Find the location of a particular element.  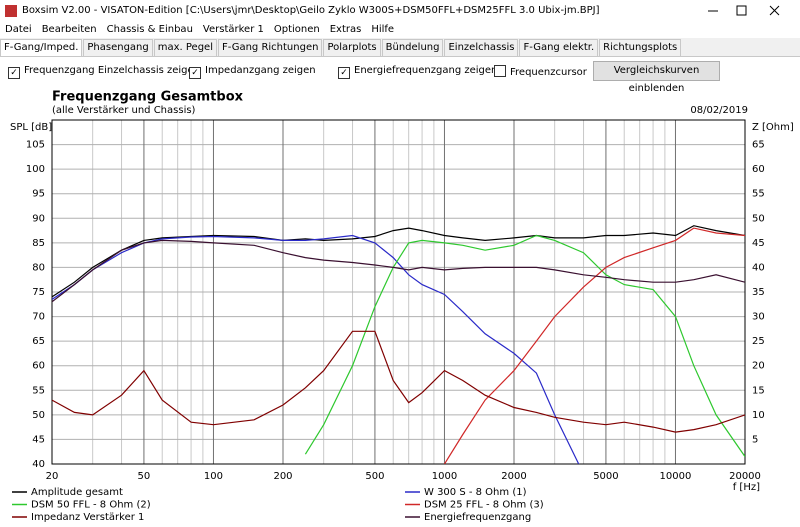

y2-tick-label: 50 is located at coordinates (758, 218).